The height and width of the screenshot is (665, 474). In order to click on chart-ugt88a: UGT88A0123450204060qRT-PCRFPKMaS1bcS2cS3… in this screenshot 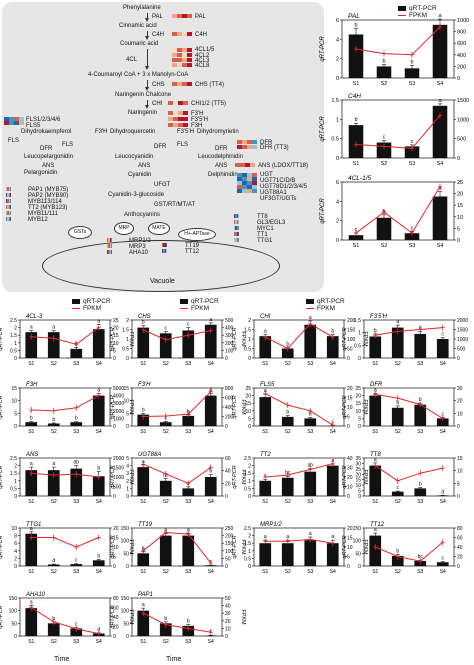, I will do `click(178, 478)`.